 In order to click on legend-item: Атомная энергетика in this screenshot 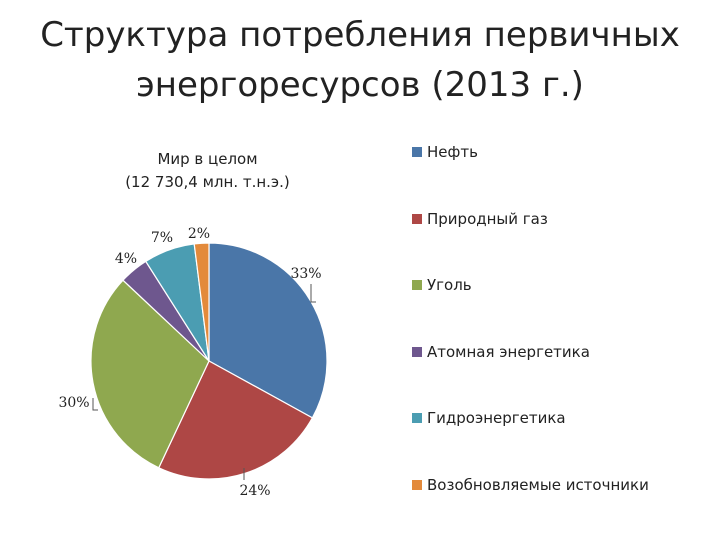, I will do `click(501, 352)`.